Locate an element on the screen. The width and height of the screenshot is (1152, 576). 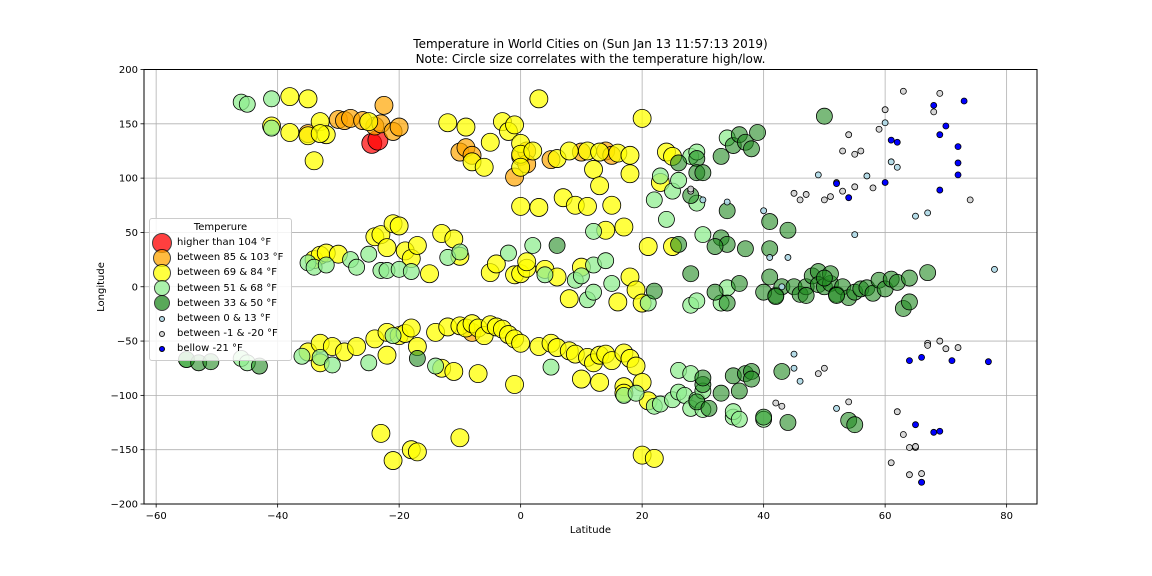
legend-label: between -1 & -20 °F is located at coordinates (227, 334).